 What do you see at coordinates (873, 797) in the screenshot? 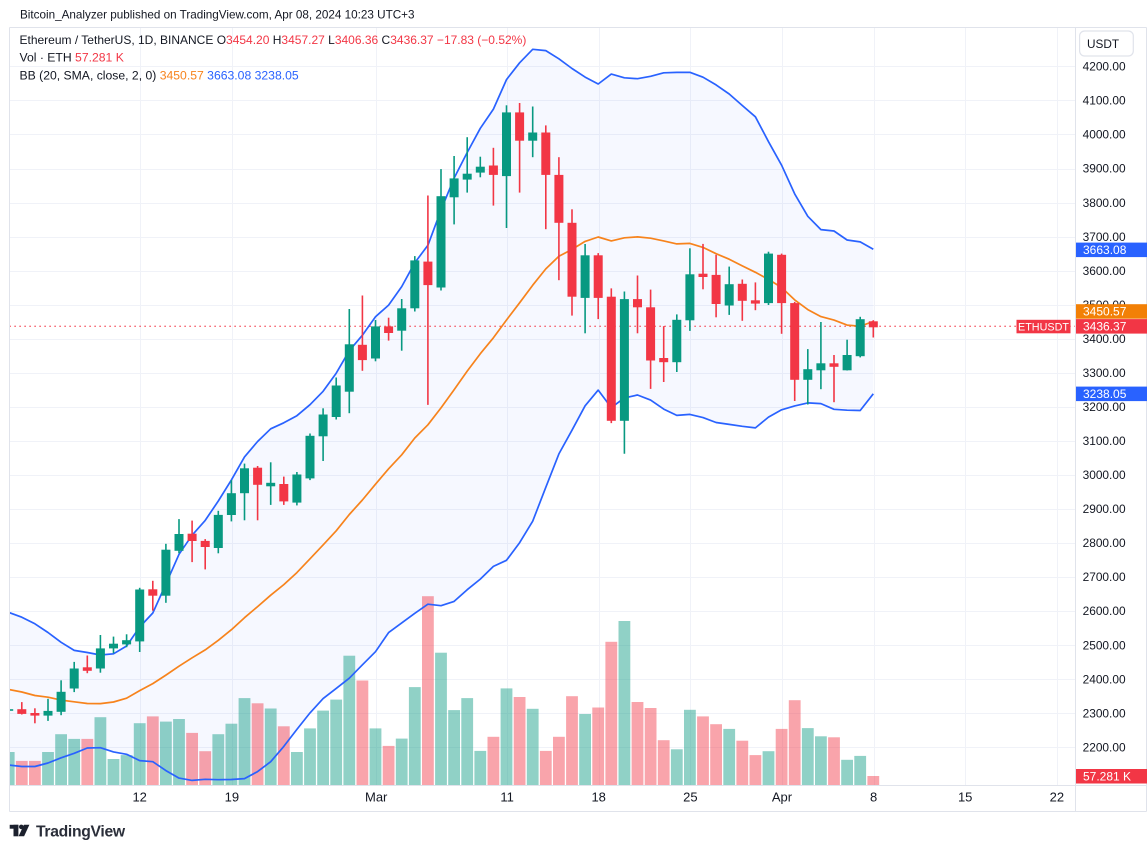
I see `svg-text: 8` at bounding box center [873, 797].